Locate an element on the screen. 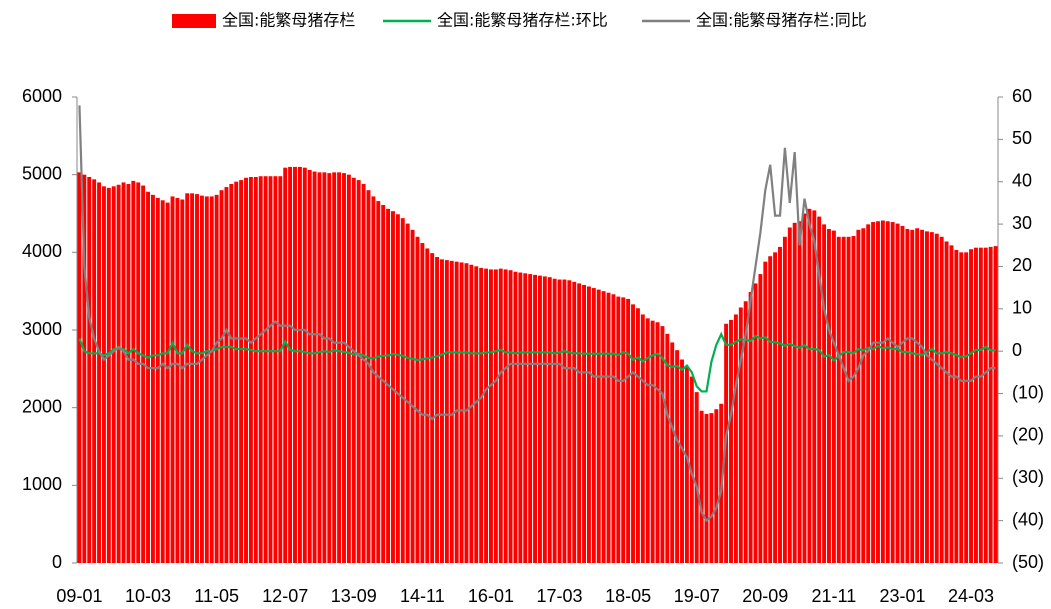 This screenshot has width=1051, height=609. x-tick-label: 19-07 is located at coordinates (697, 596).